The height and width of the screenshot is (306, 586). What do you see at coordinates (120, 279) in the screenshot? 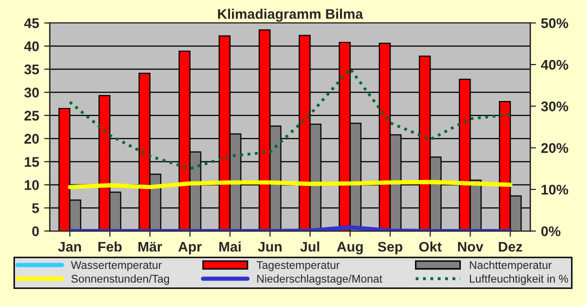
I see `legend-label: Sonnenstunden/Tag` at bounding box center [120, 279].